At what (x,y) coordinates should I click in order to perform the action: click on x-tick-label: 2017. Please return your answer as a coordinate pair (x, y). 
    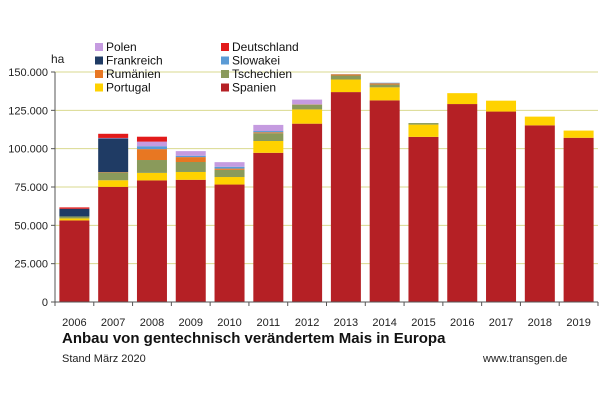
    Looking at the image, I should click on (501, 323).